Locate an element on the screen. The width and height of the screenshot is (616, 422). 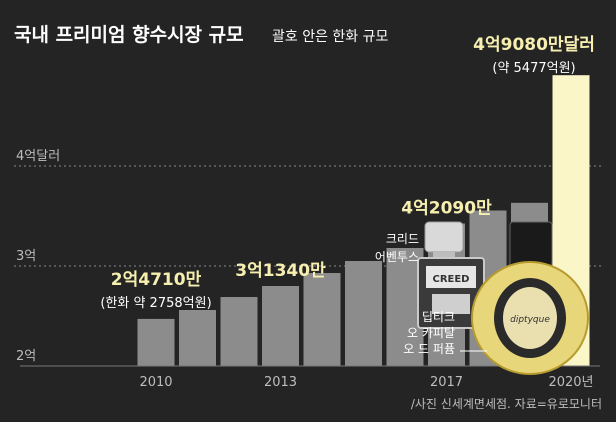
creed-label-product: 어벤투스 is located at coordinates (397, 257).